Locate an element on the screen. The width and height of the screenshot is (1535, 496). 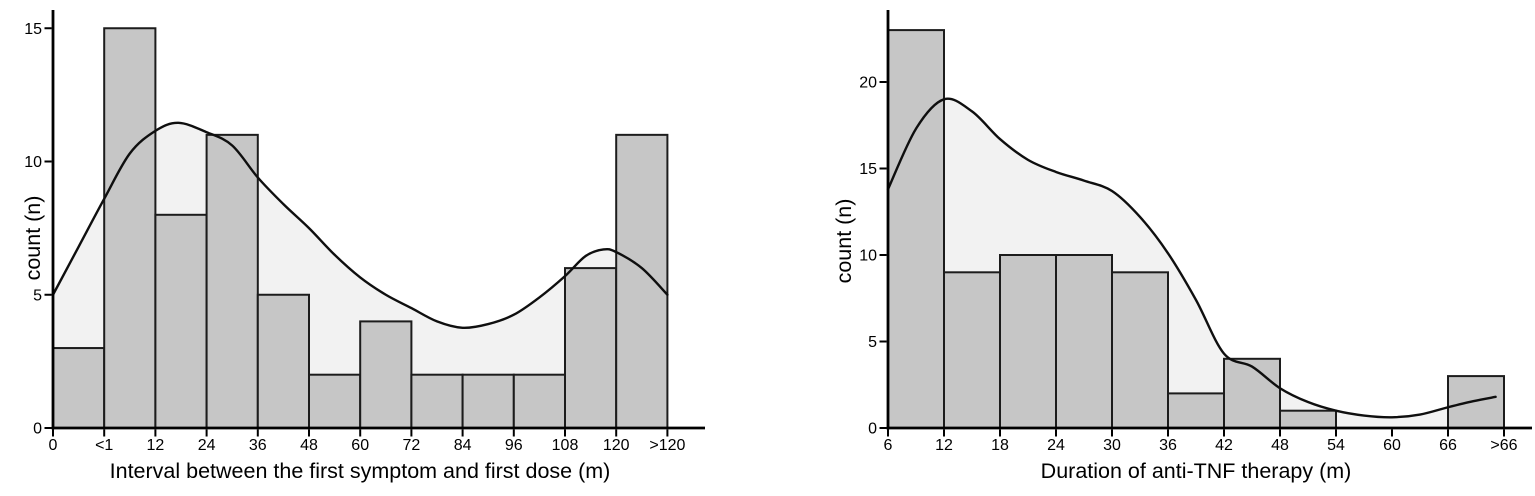
x-tick-label: 120 is located at coordinates (616, 445).